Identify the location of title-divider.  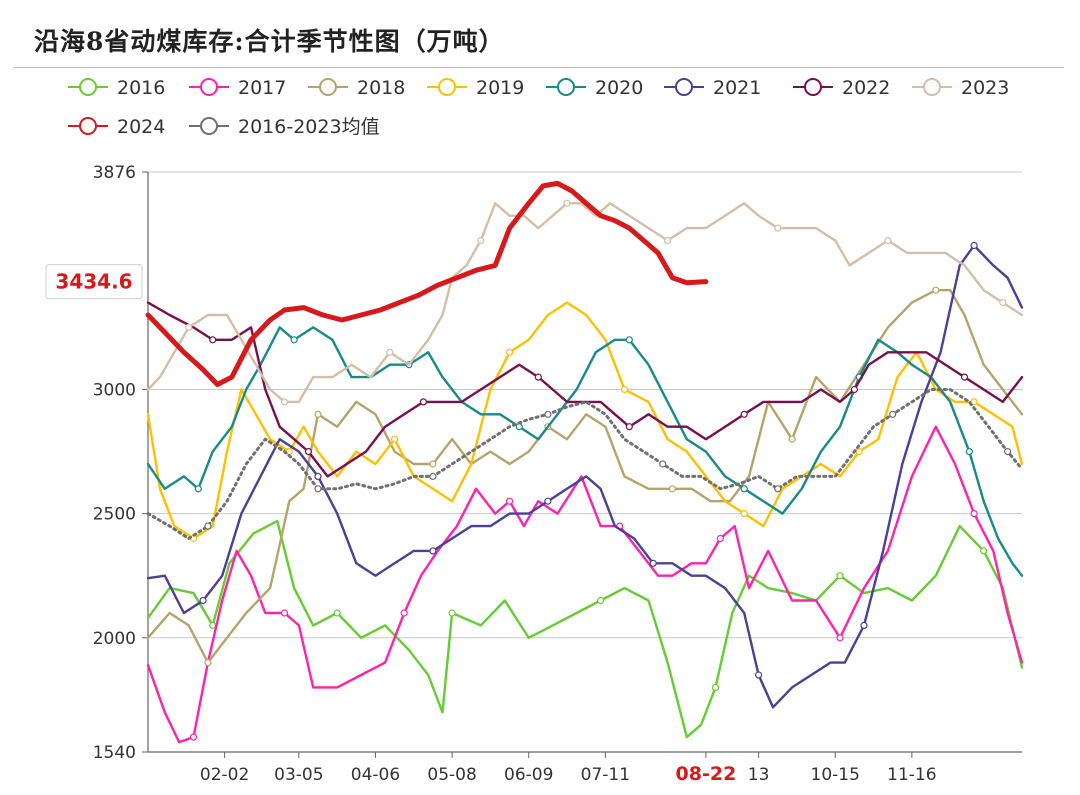
(539, 67).